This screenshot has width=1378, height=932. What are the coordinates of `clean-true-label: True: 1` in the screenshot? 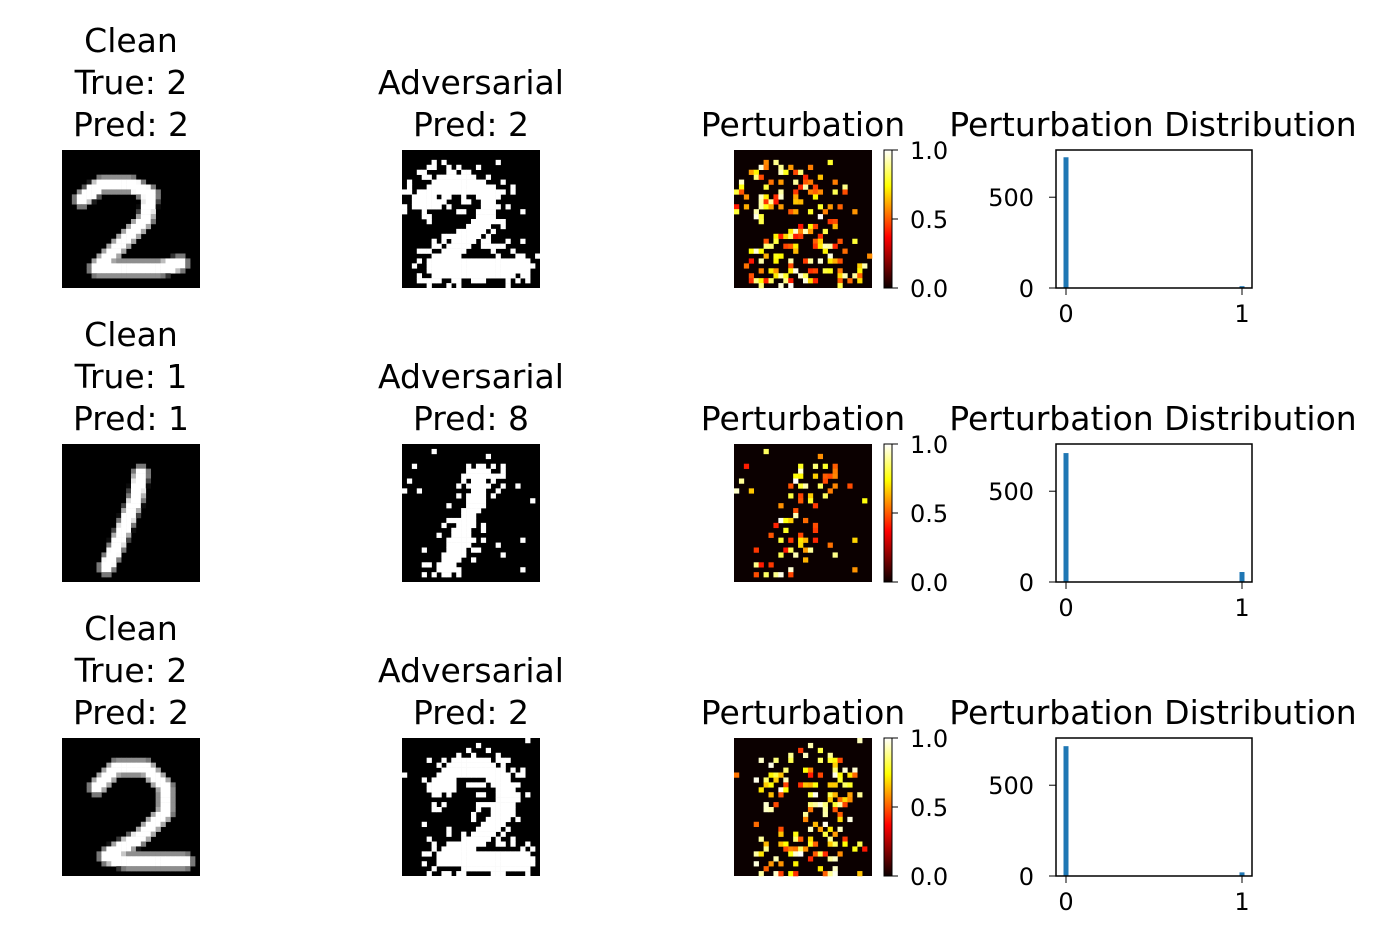 It's located at (131, 376).